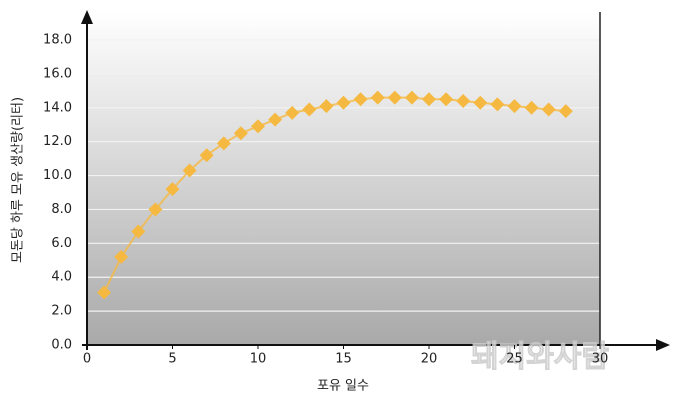 This screenshot has height=408, width=680. I want to click on y-tick-label: 8.0, so click(61, 209).